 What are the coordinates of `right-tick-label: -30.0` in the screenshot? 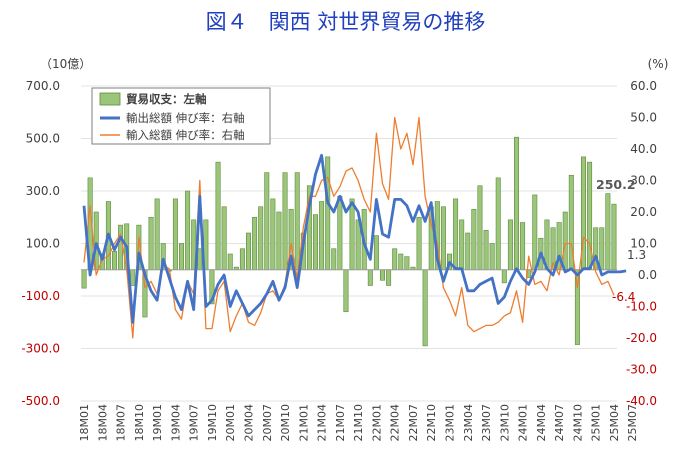 It's located at (641, 370).